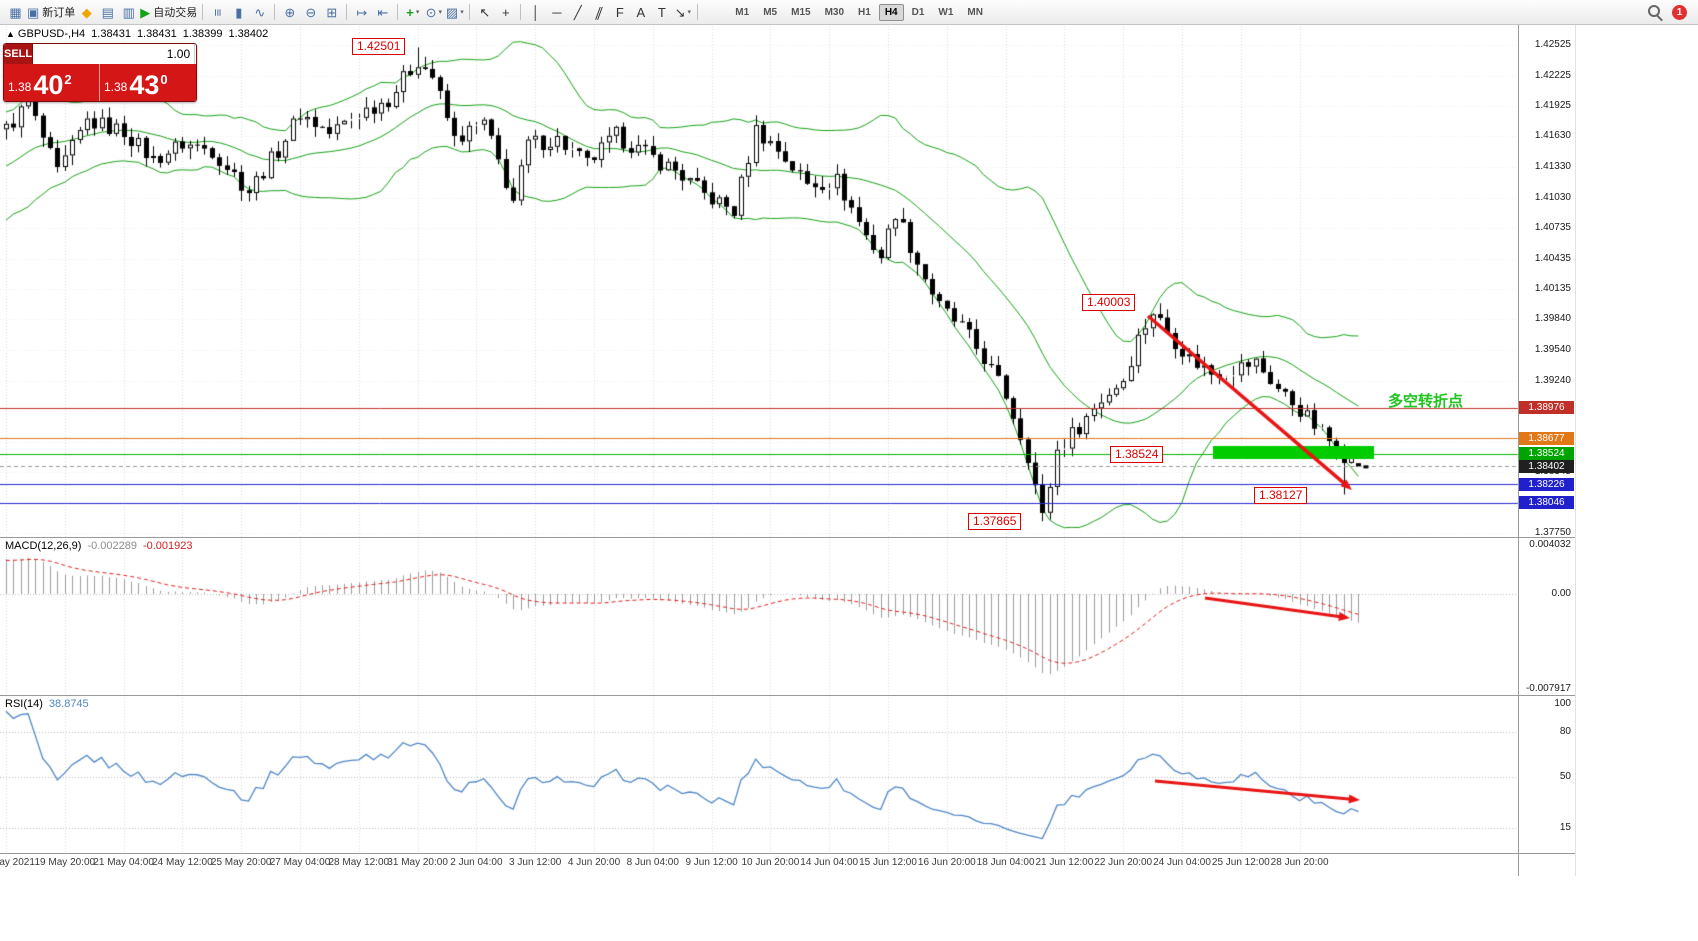 The width and height of the screenshot is (1698, 941). What do you see at coordinates (217, 12) in the screenshot?
I see `bar-chart-icon: ≡` at bounding box center [217, 12].